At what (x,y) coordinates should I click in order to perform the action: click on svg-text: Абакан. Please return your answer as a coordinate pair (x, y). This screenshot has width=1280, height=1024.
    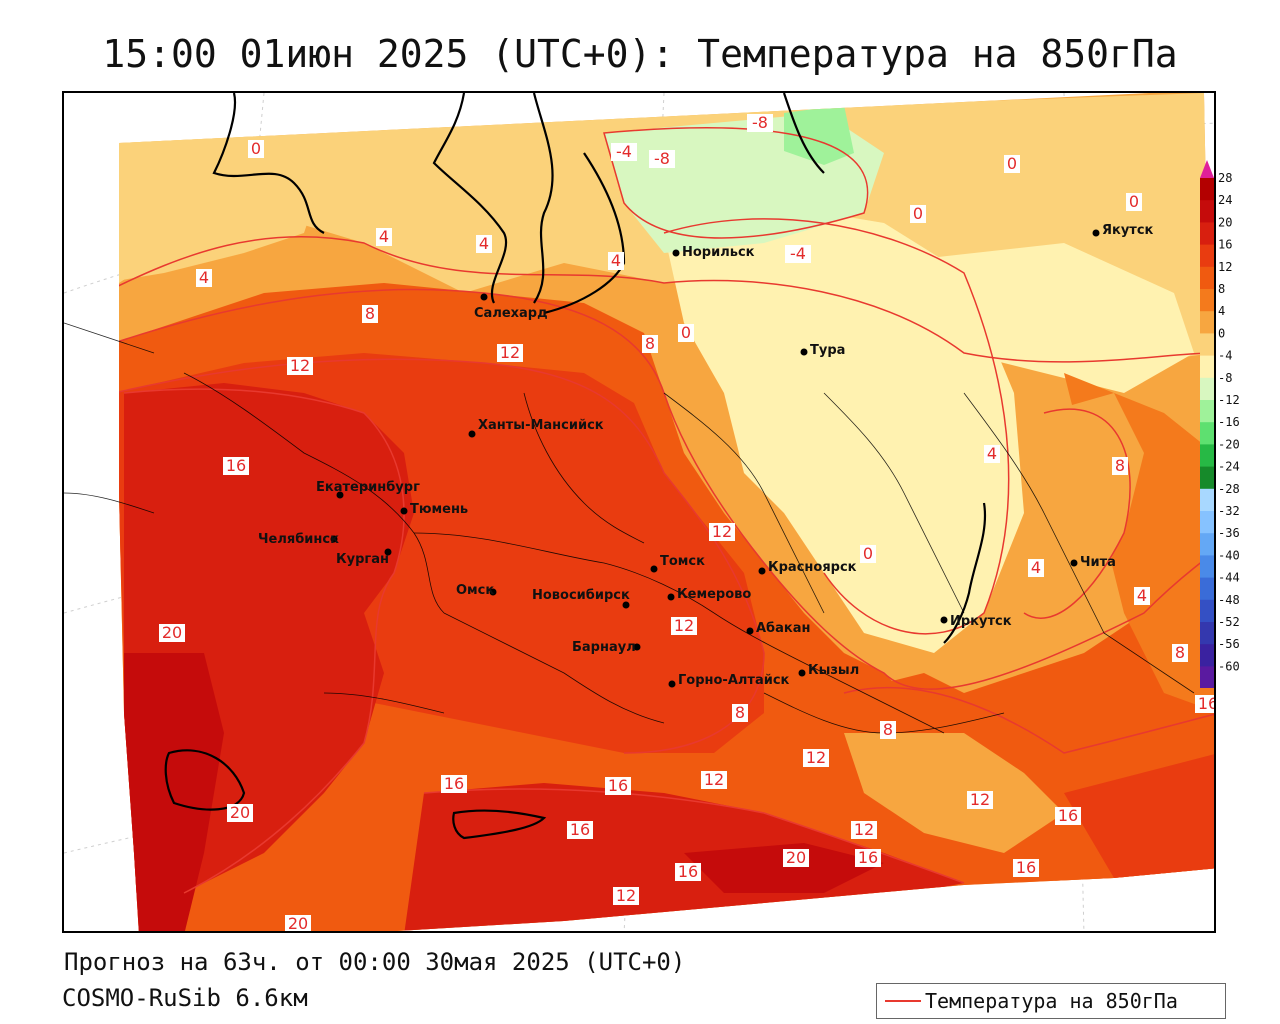
    Looking at the image, I should click on (783, 628).